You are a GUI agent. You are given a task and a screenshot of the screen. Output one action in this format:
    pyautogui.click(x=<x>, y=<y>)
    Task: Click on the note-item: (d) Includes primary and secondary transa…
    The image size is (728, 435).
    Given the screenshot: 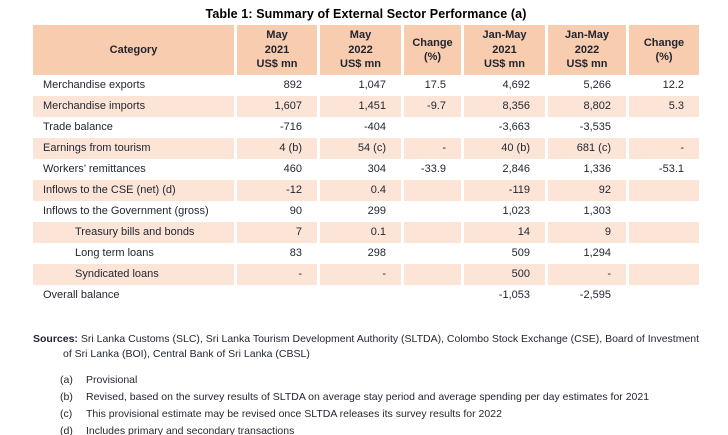 What is the action you would take?
    pyautogui.click(x=394, y=429)
    